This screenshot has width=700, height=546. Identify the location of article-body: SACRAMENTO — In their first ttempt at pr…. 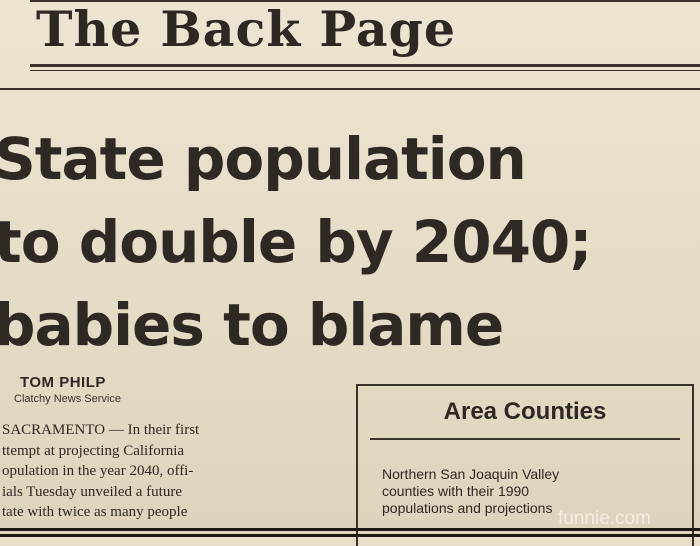
(163, 471).